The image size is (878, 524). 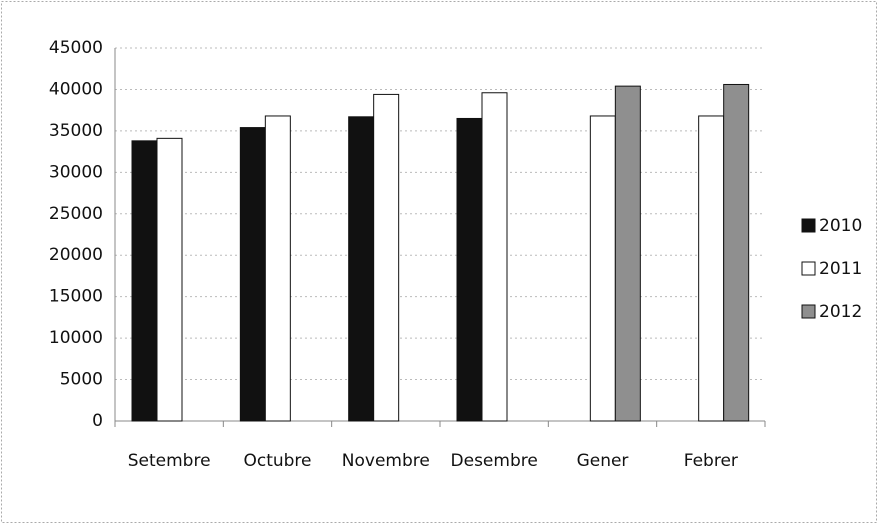 I want to click on y-tick-label: 45000, so click(x=76, y=48).